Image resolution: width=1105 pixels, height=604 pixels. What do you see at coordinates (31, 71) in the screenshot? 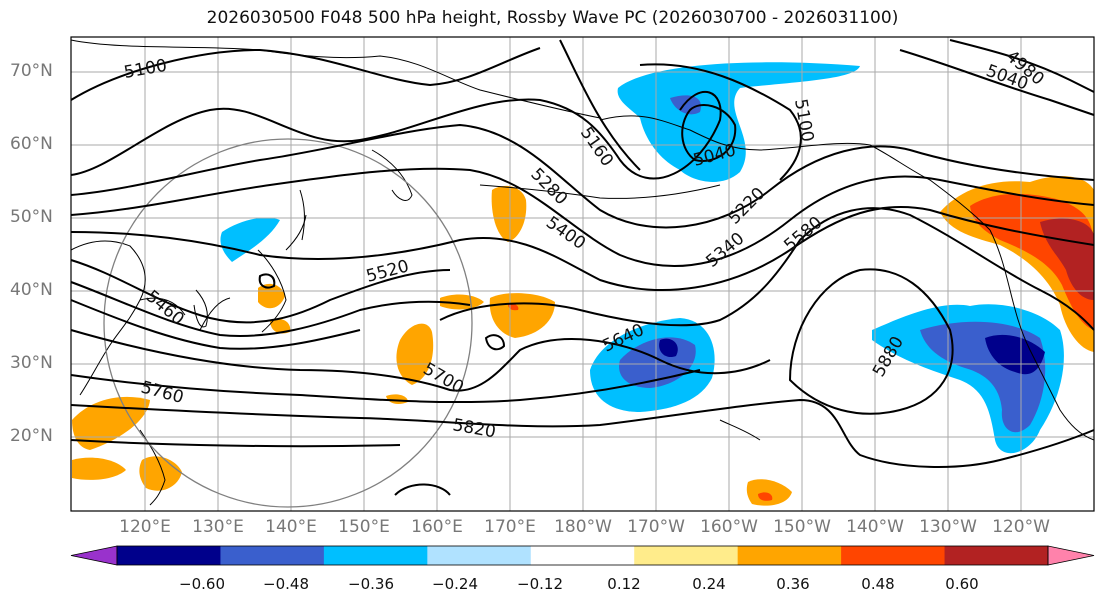
I see `lat-label: 70°N` at bounding box center [31, 71].